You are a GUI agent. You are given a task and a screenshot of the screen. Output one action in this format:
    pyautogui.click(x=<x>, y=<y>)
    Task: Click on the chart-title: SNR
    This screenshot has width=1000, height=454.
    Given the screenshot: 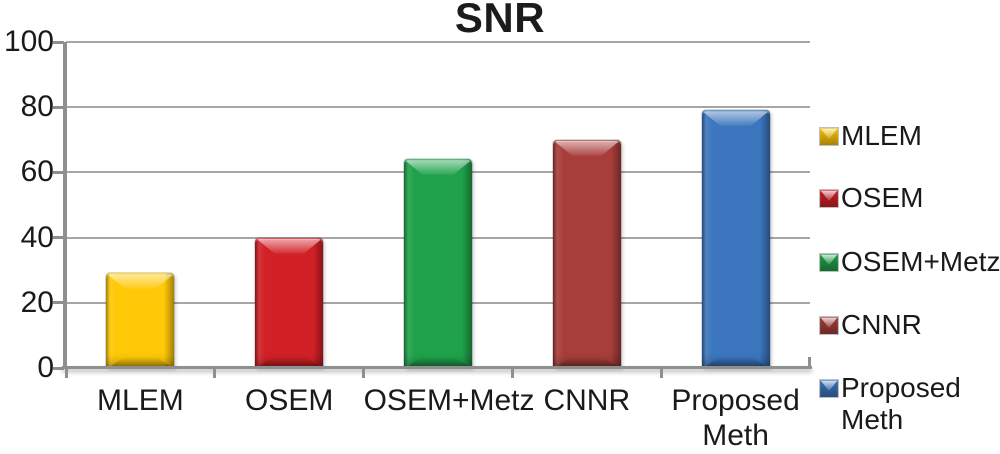 What is the action you would take?
    pyautogui.click(x=500, y=20)
    